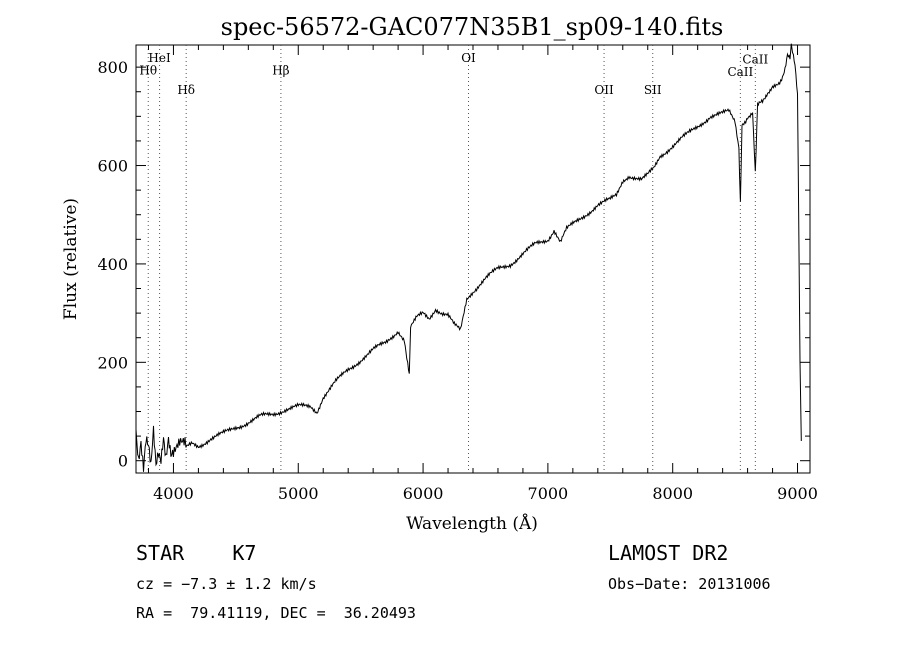  I want to click on spectral-line-label: SII, so click(653, 90).